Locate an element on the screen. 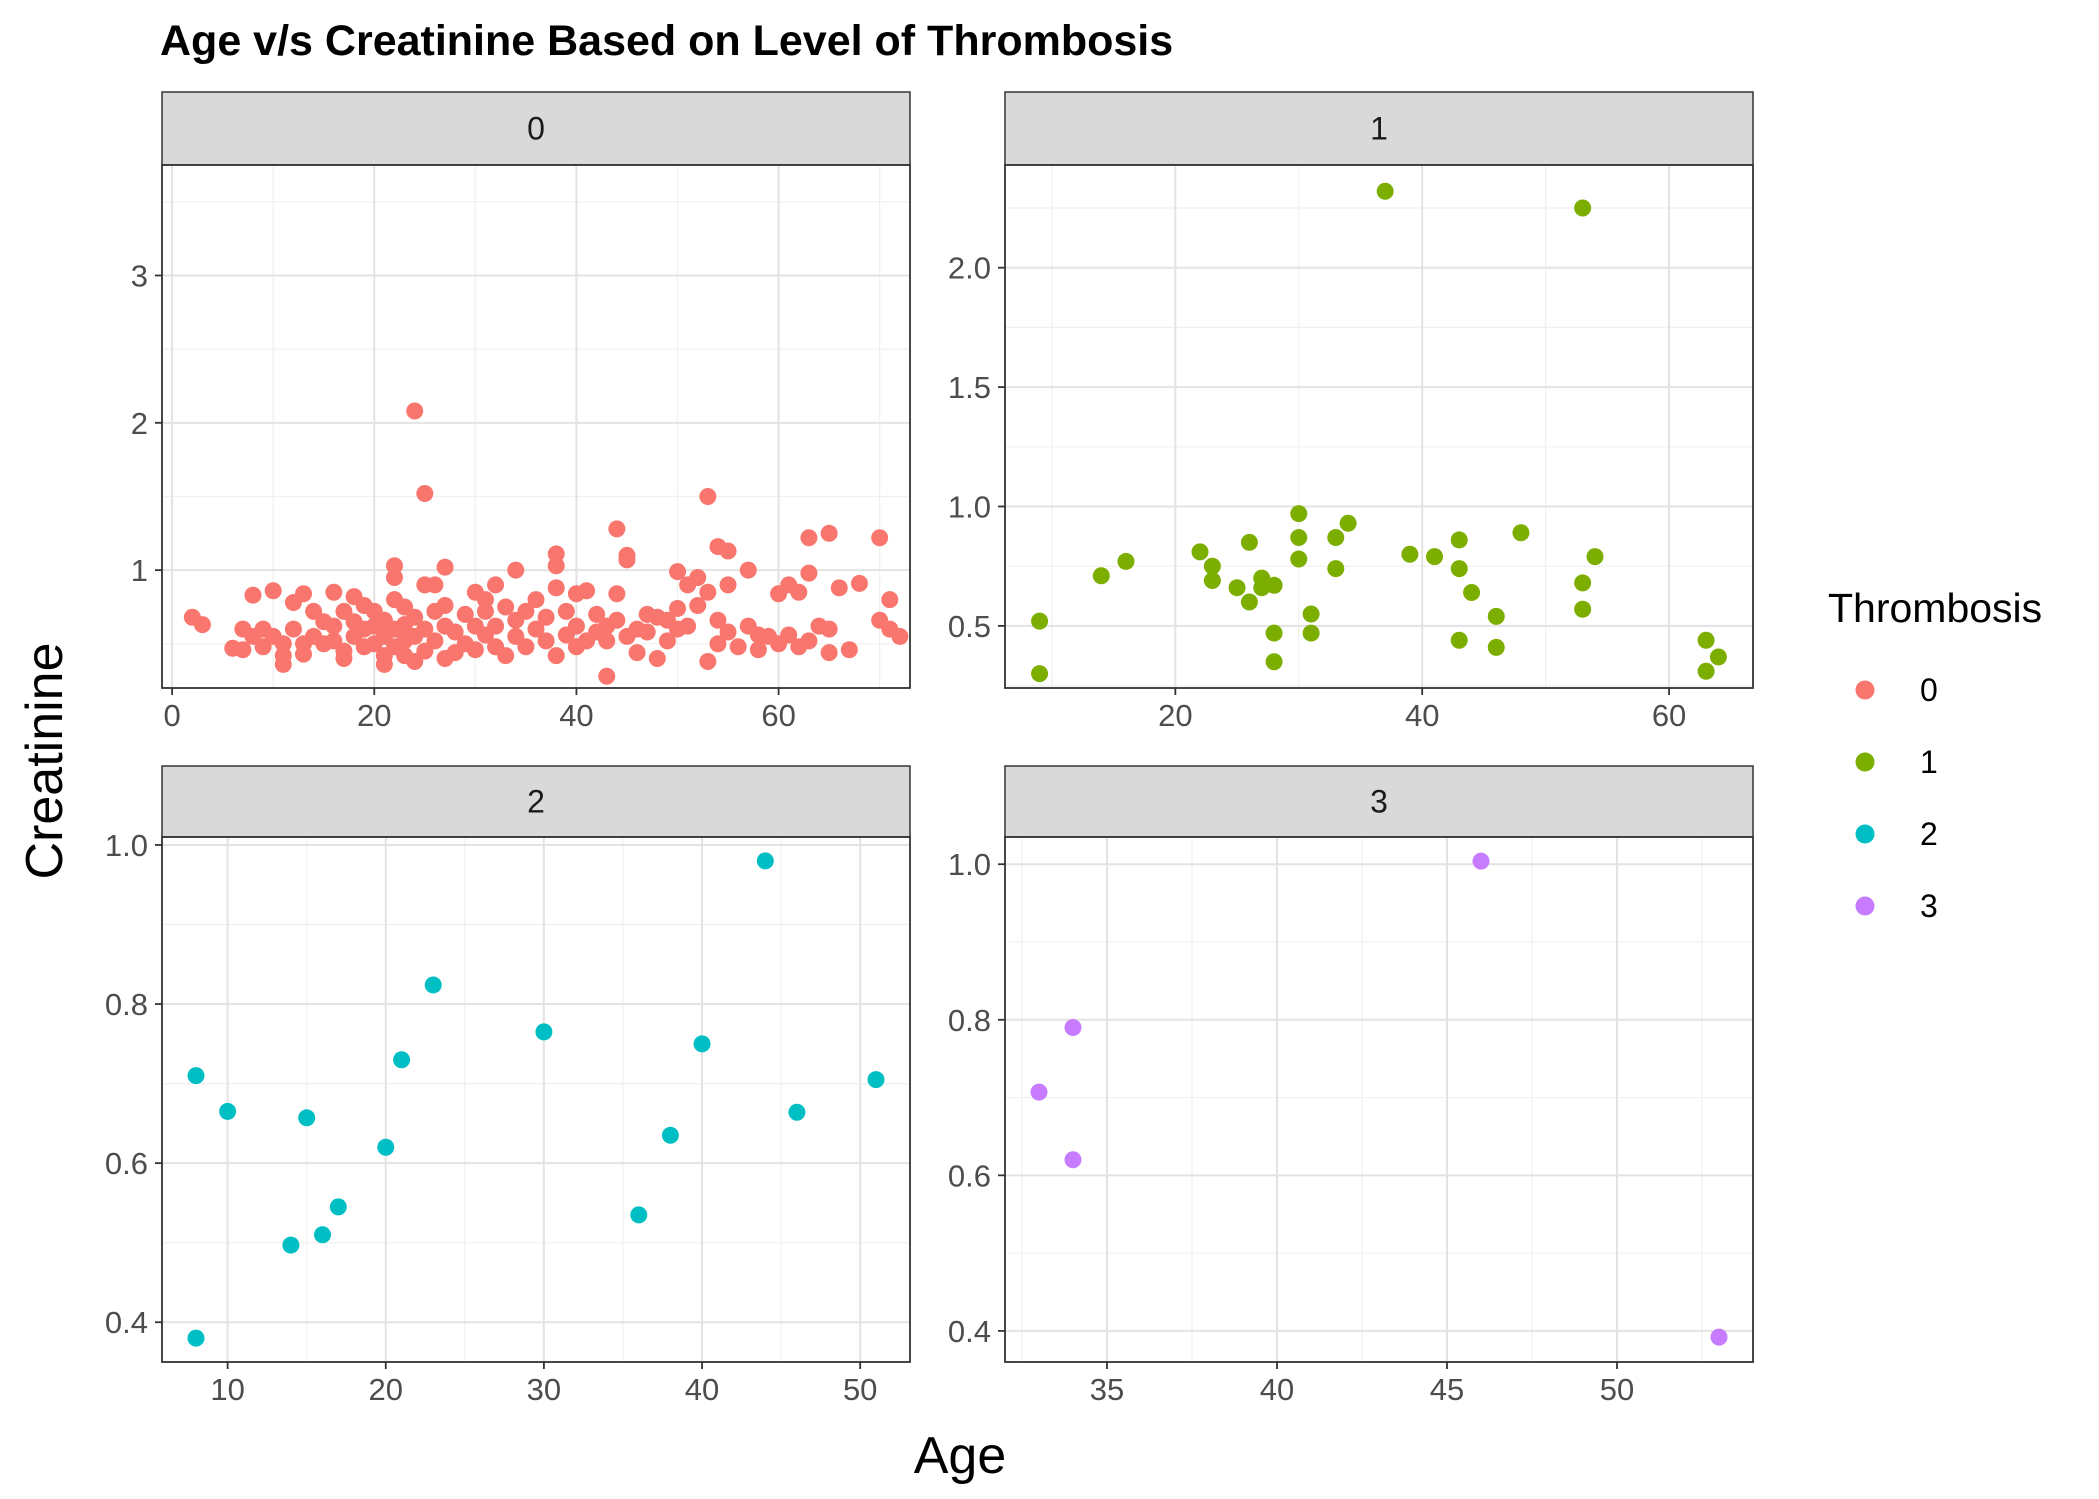 Image resolution: width=2099 pixels, height=1499 pixels. y-tick-label: 1.0 is located at coordinates (126, 845).